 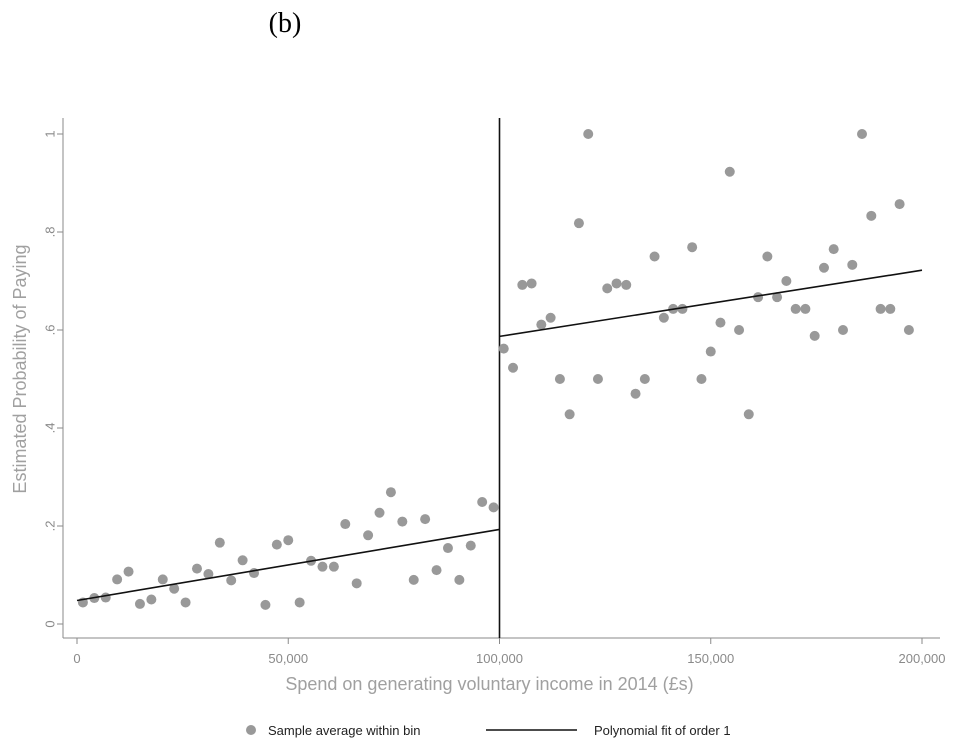 I want to click on y-tick-label: .4, so click(x=50, y=428).